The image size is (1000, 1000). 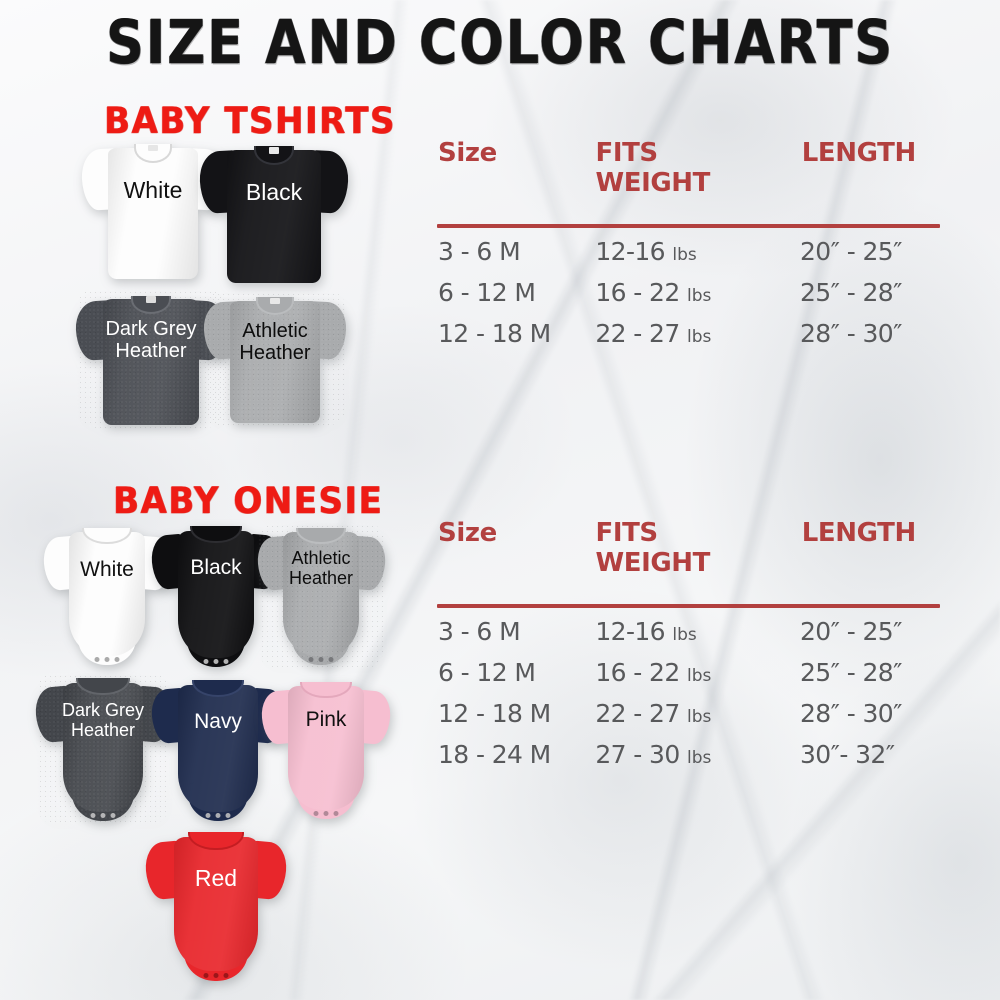 I want to click on garment-tshirt-black: Black, so click(x=274, y=212).